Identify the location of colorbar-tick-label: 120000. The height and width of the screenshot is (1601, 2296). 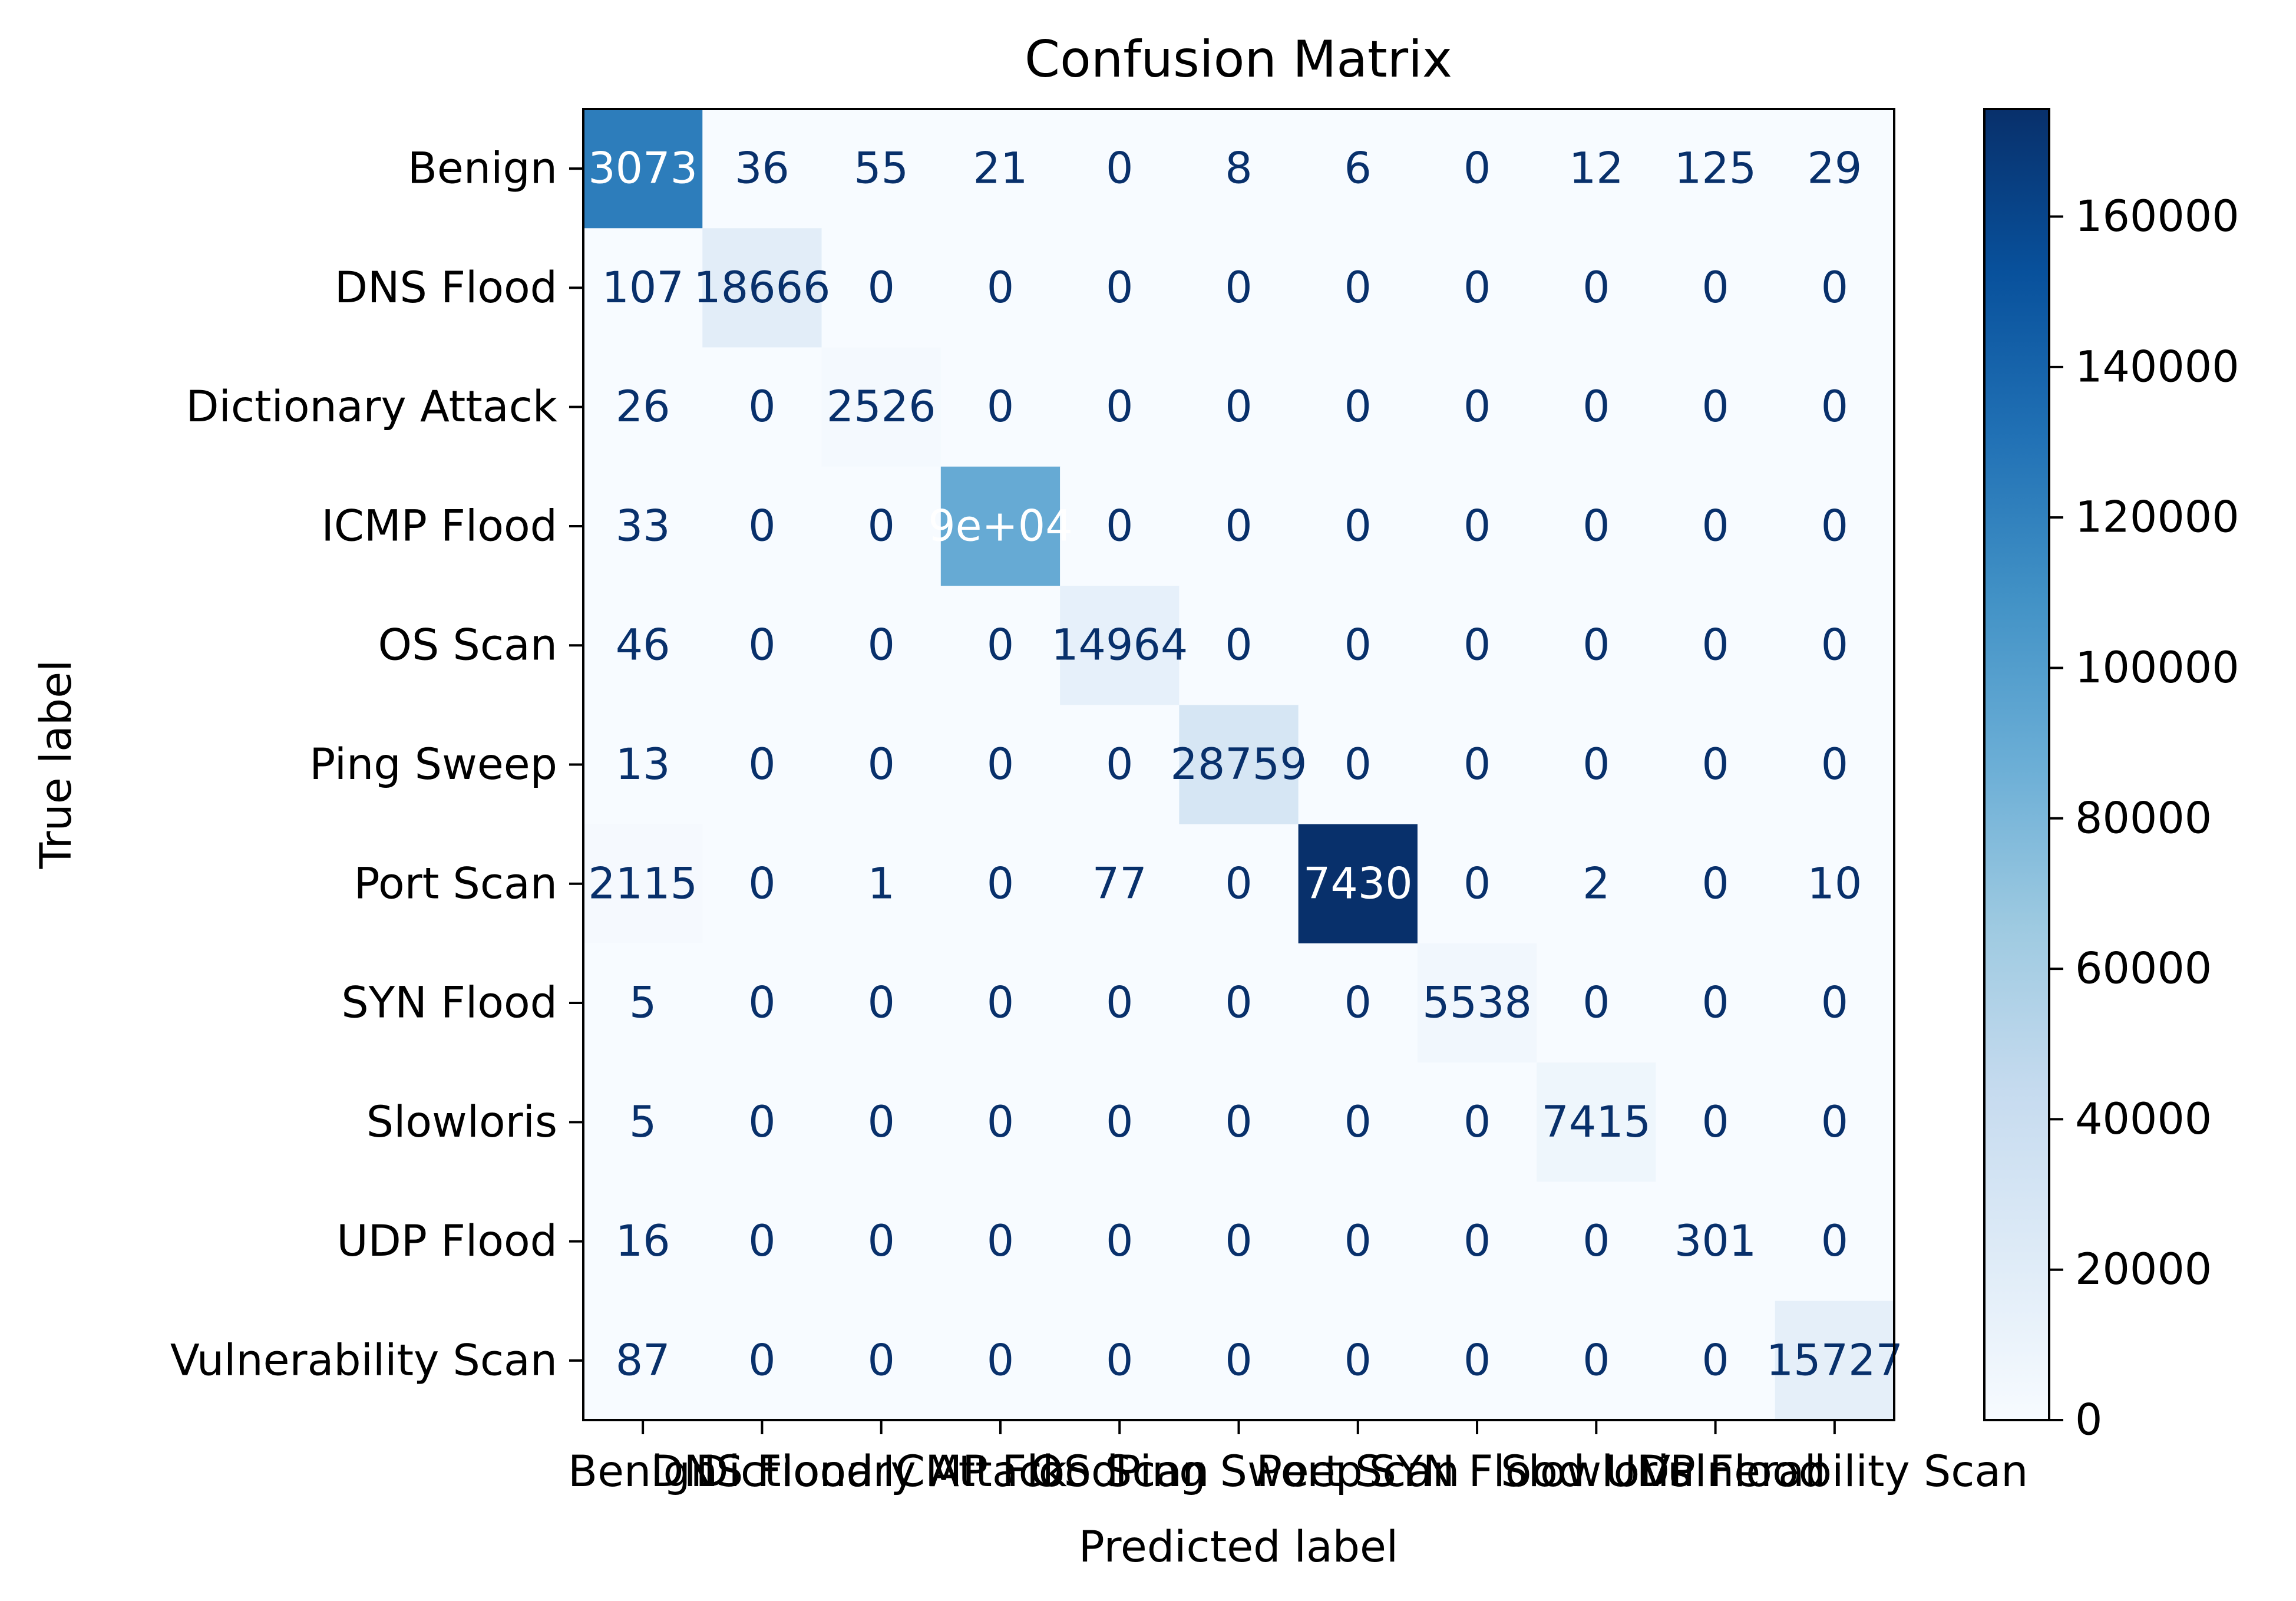
(2157, 518).